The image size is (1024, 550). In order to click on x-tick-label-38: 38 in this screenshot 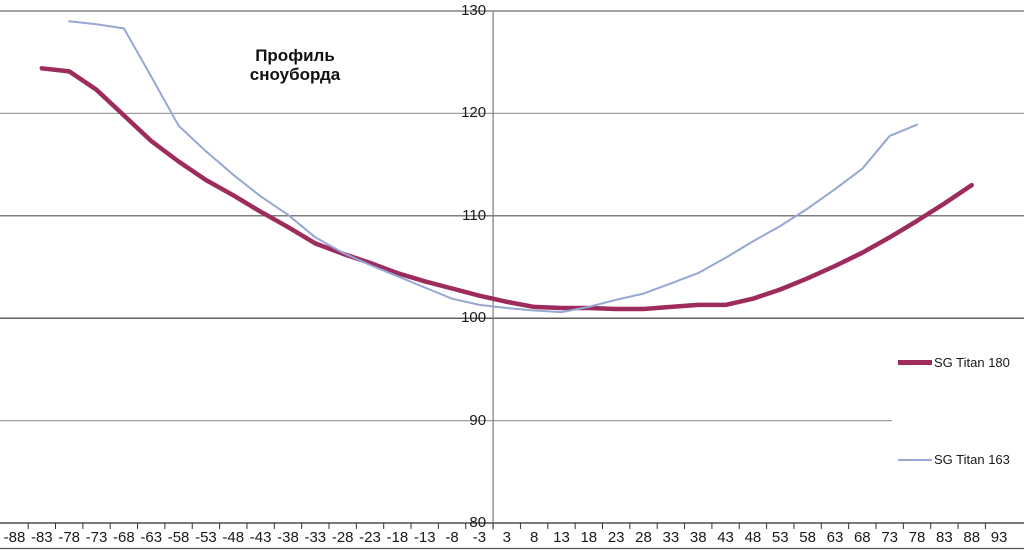, I will do `click(698, 537)`.